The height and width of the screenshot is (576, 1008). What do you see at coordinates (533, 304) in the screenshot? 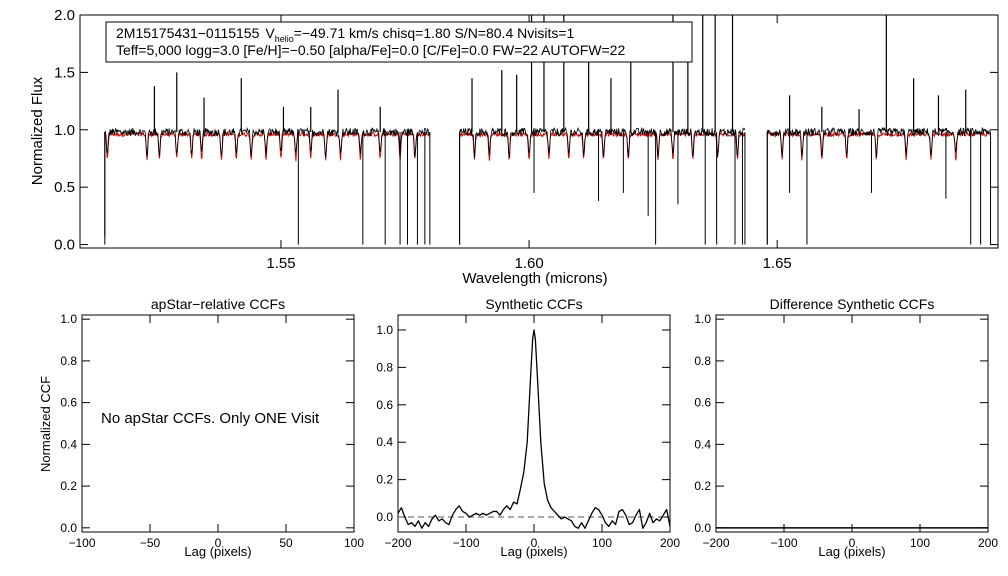
I see `synthetic-ccf-title: Synthetic CCFs` at bounding box center [533, 304].